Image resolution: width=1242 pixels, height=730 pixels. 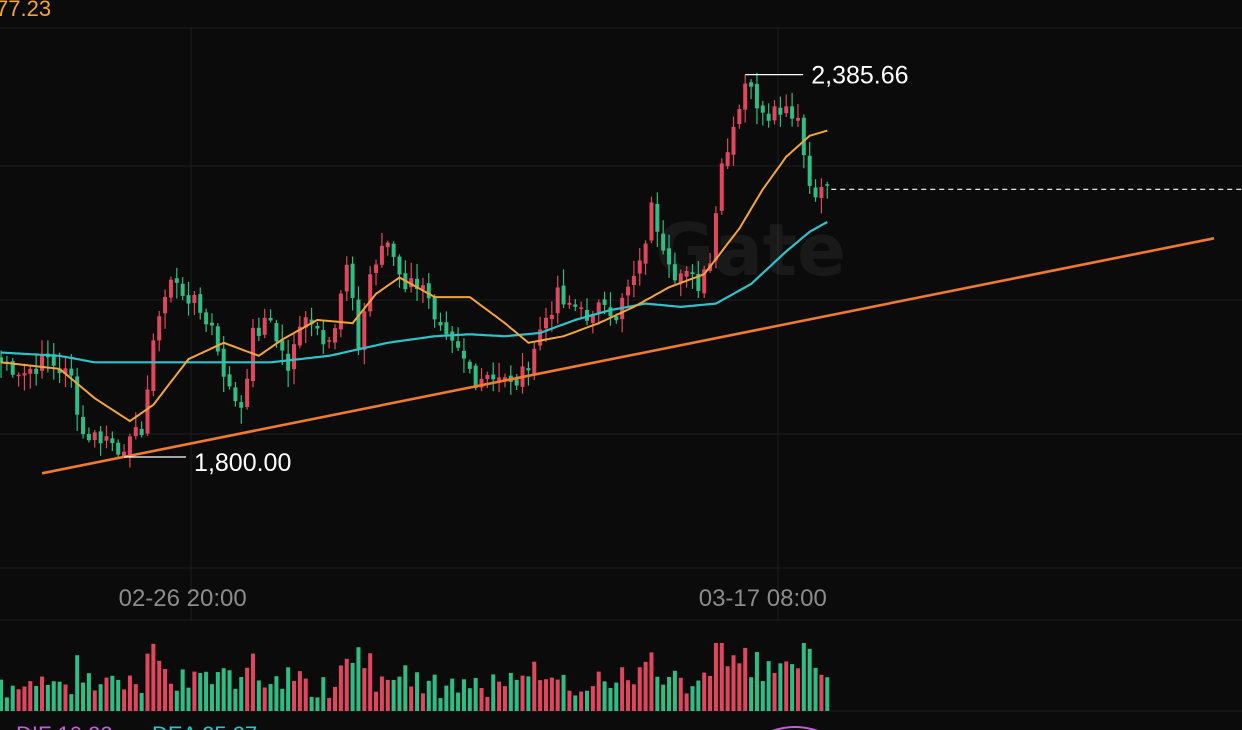 I want to click on volume-bars, so click(x=415, y=677).